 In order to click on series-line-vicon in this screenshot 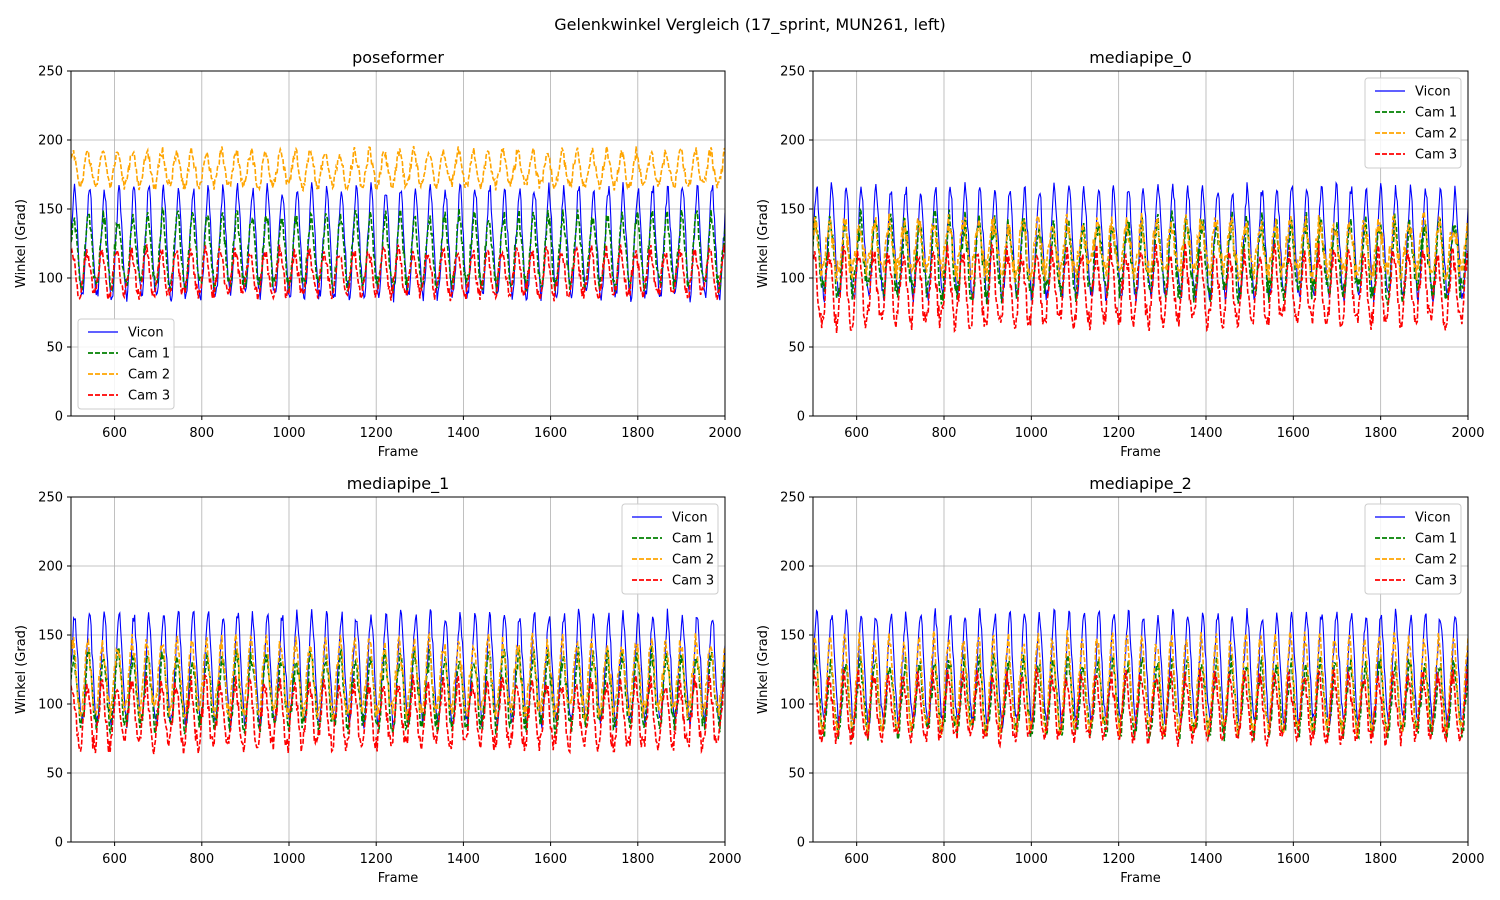, I will do `click(398, 669)`.